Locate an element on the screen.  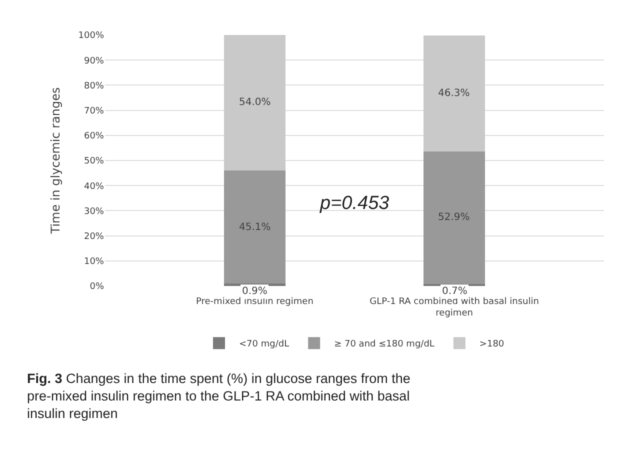
data-label: 0.7% is located at coordinates (455, 291).